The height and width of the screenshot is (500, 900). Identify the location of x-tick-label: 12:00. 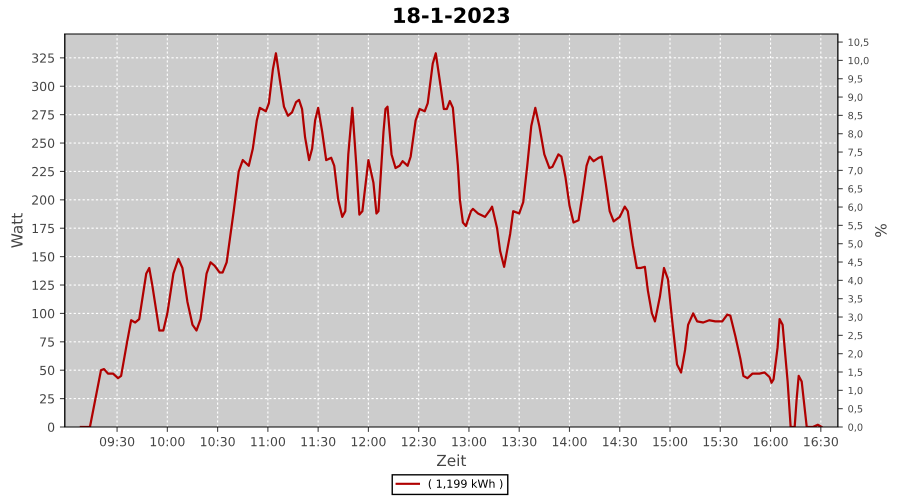
(369, 441).